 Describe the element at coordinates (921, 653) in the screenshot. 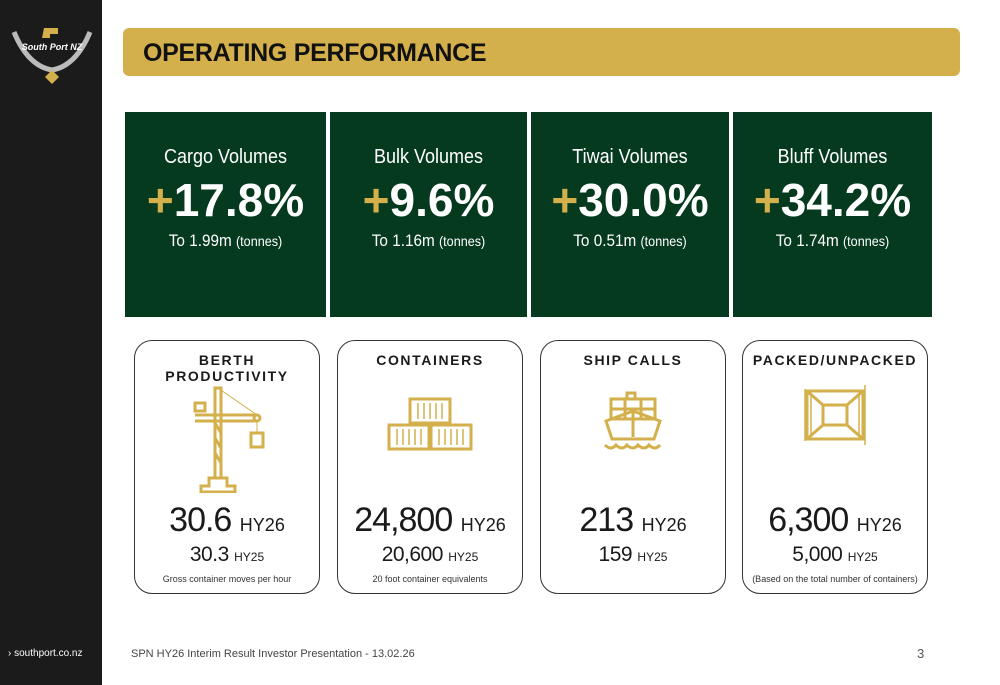

I see `page-number: 3` at that location.